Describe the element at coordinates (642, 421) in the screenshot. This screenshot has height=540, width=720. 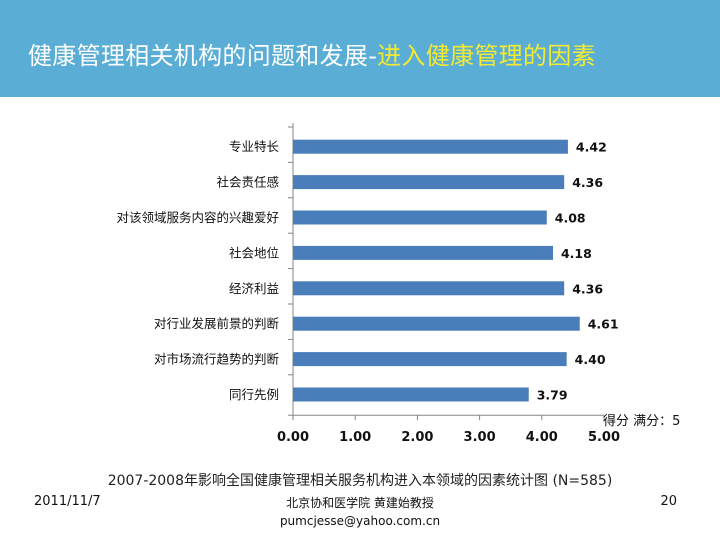
I see `score-note: 得分 满分：5` at that location.